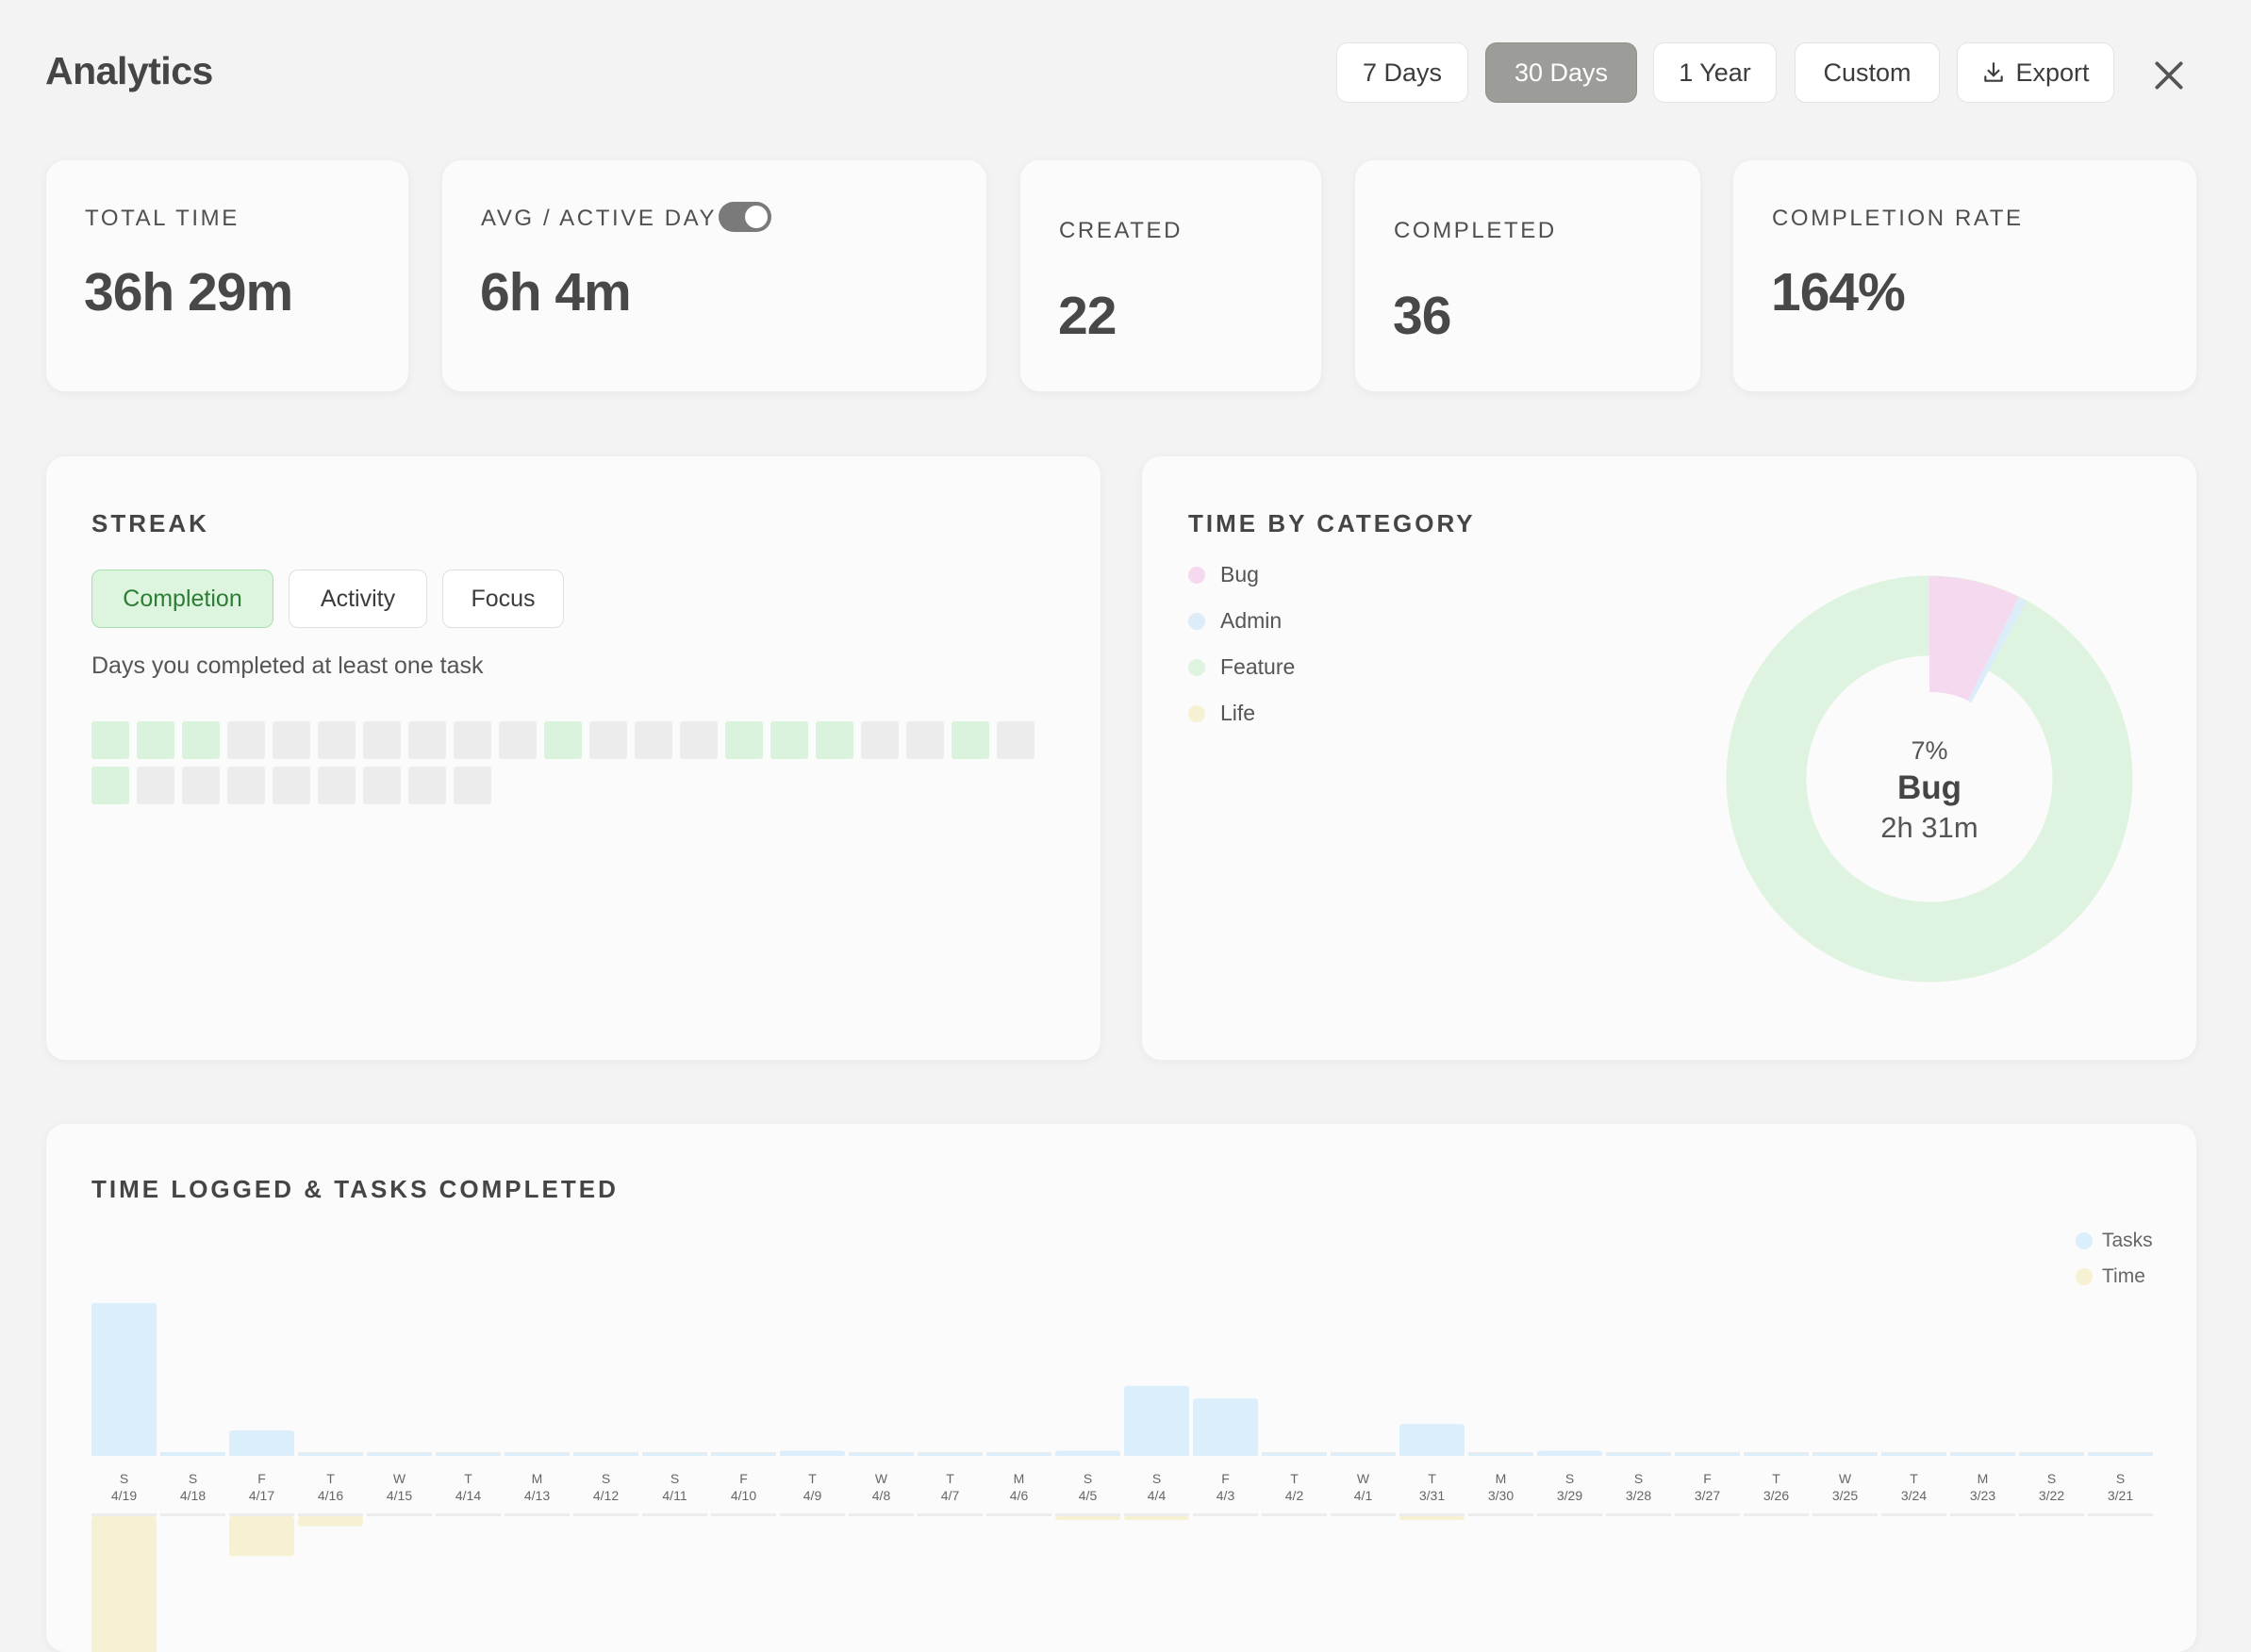 This screenshot has width=2251, height=1652. What do you see at coordinates (1868, 72) in the screenshot?
I see `range-custom-button: Custom` at bounding box center [1868, 72].